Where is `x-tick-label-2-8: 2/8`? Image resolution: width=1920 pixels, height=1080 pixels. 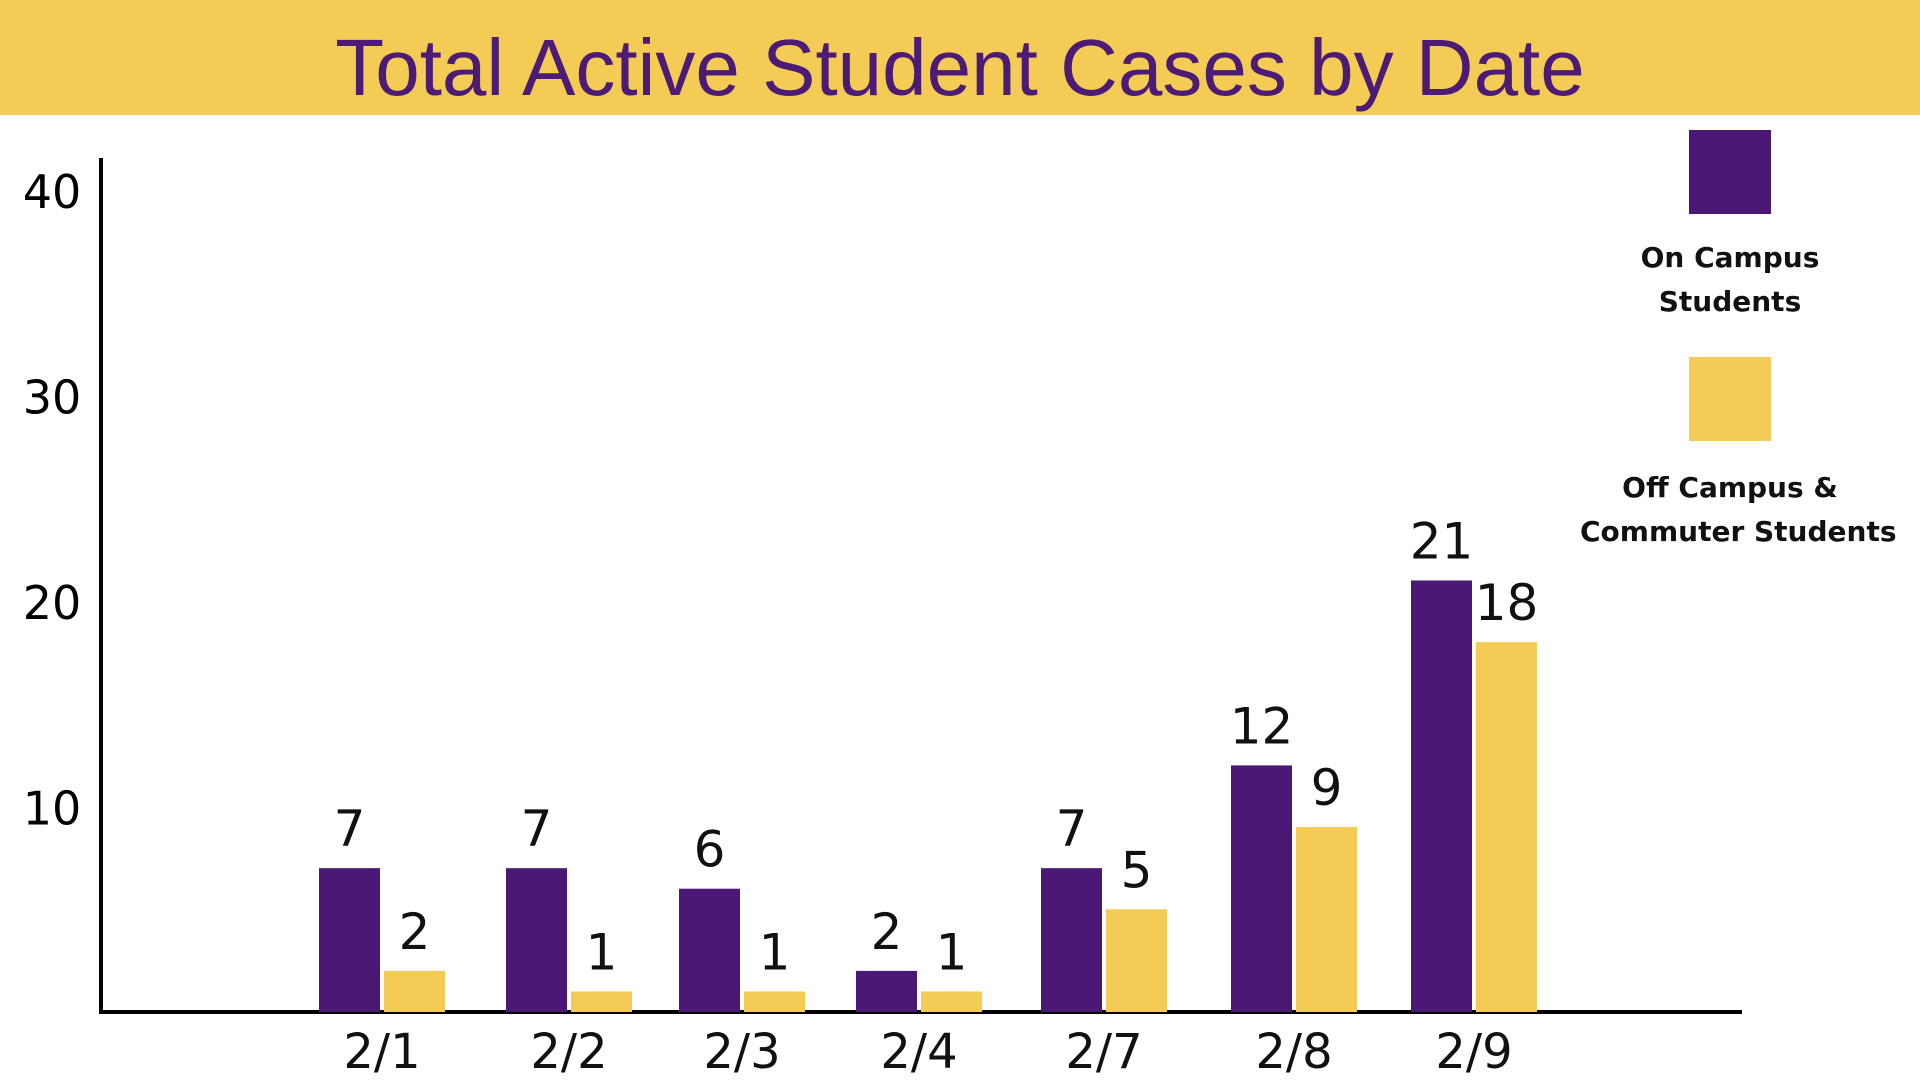
x-tick-label-2-8: 2/8 is located at coordinates (1293, 1052).